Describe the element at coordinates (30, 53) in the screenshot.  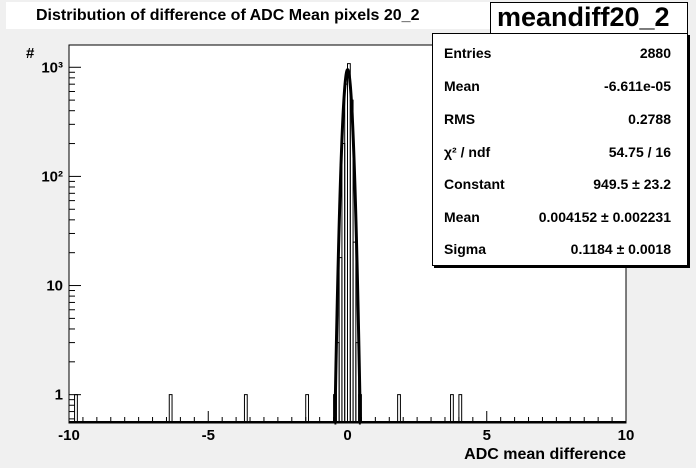
I see `y-axis-label: #` at that location.